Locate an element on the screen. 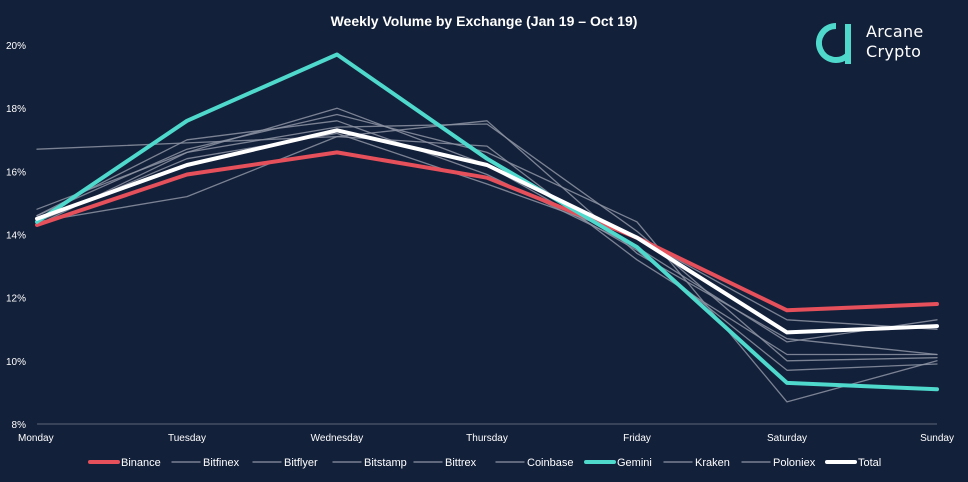  legend-label: Bitfinex is located at coordinates (221, 463).